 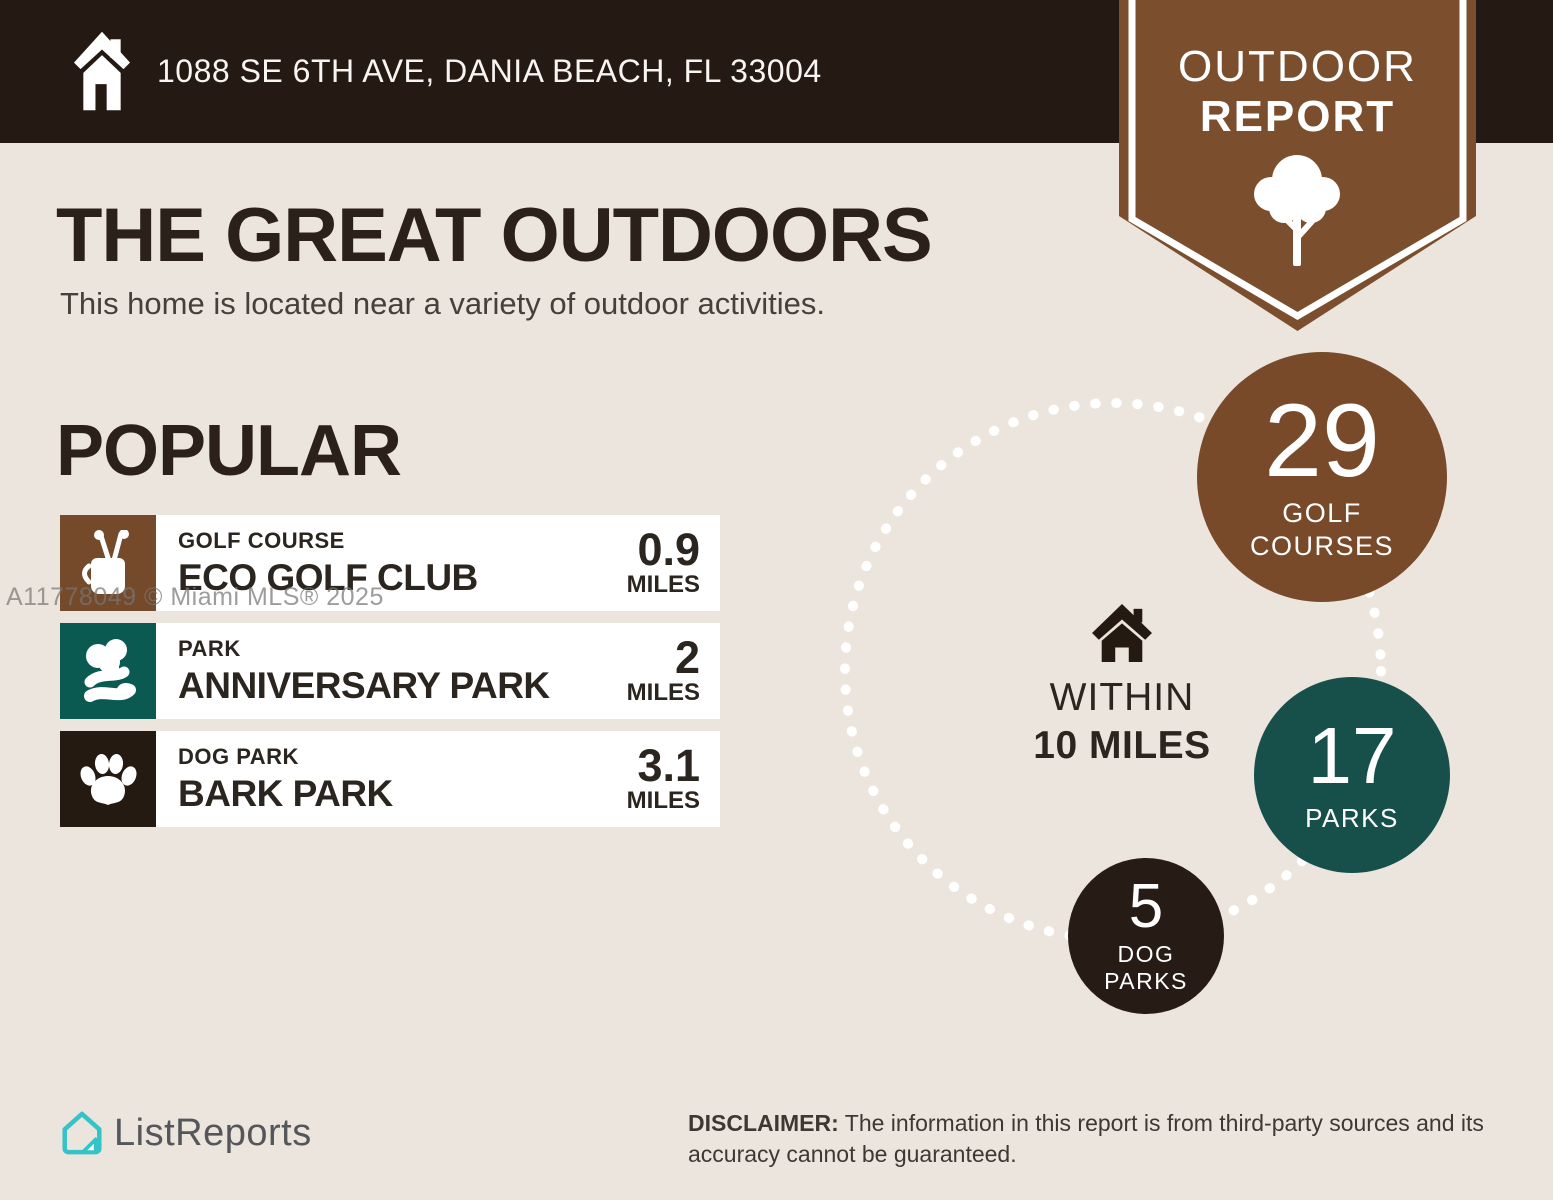 I want to click on list-item-park: PARK ANNIVERSARY PARK 2 MILES, so click(x=390, y=671).